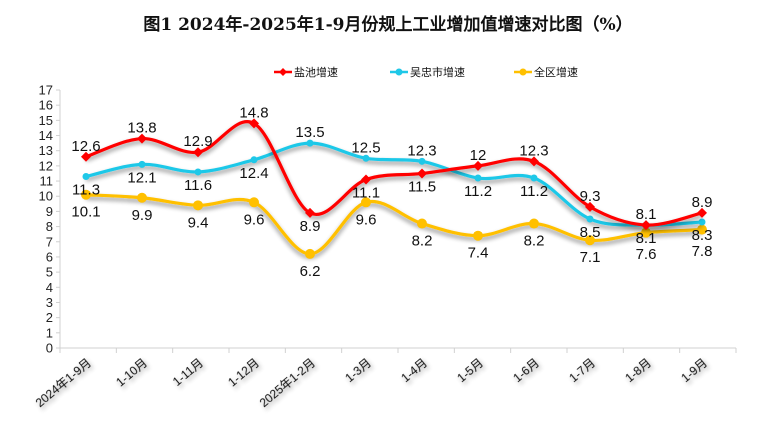  Describe the element at coordinates (478, 155) in the screenshot. I see `data-label: 12` at that location.